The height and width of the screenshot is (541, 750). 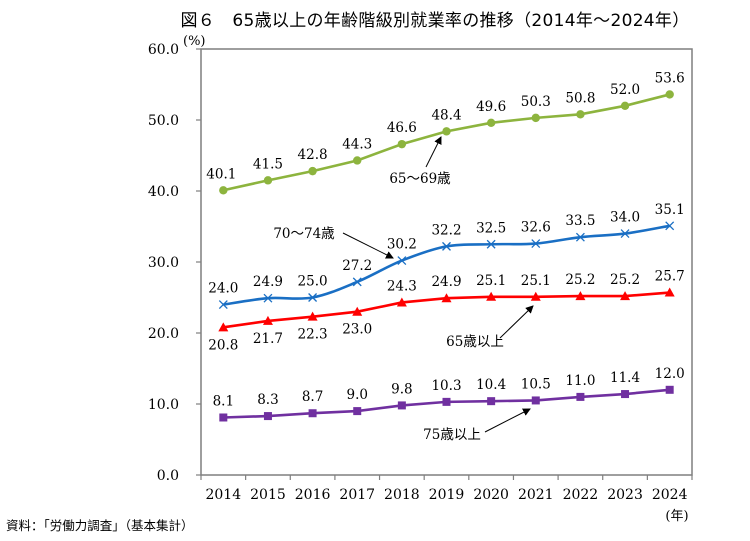 I want to click on data-label: 24.0, so click(x=223, y=289).